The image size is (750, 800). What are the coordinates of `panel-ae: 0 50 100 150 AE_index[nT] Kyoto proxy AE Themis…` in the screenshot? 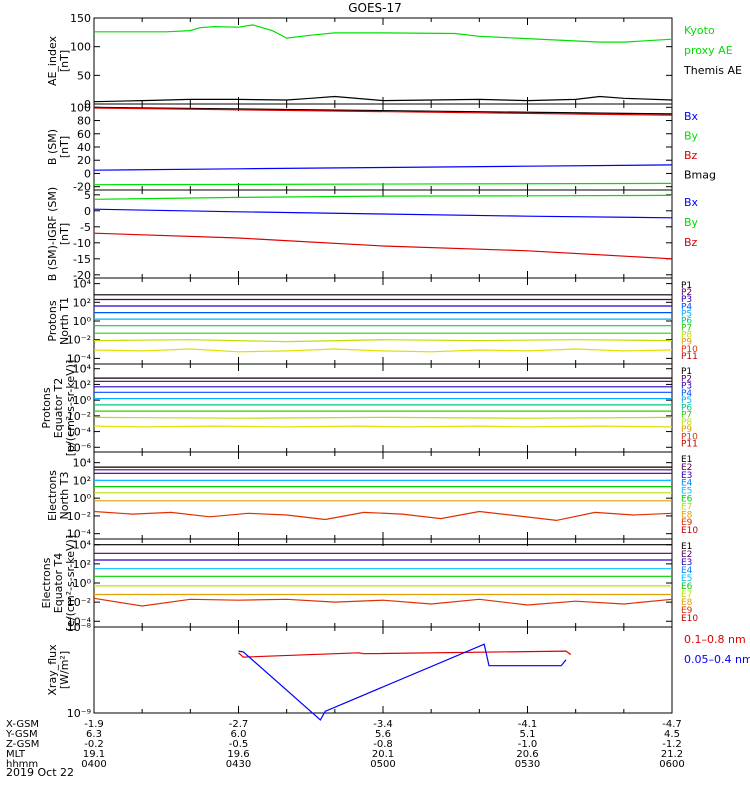 It's located at (394, 61).